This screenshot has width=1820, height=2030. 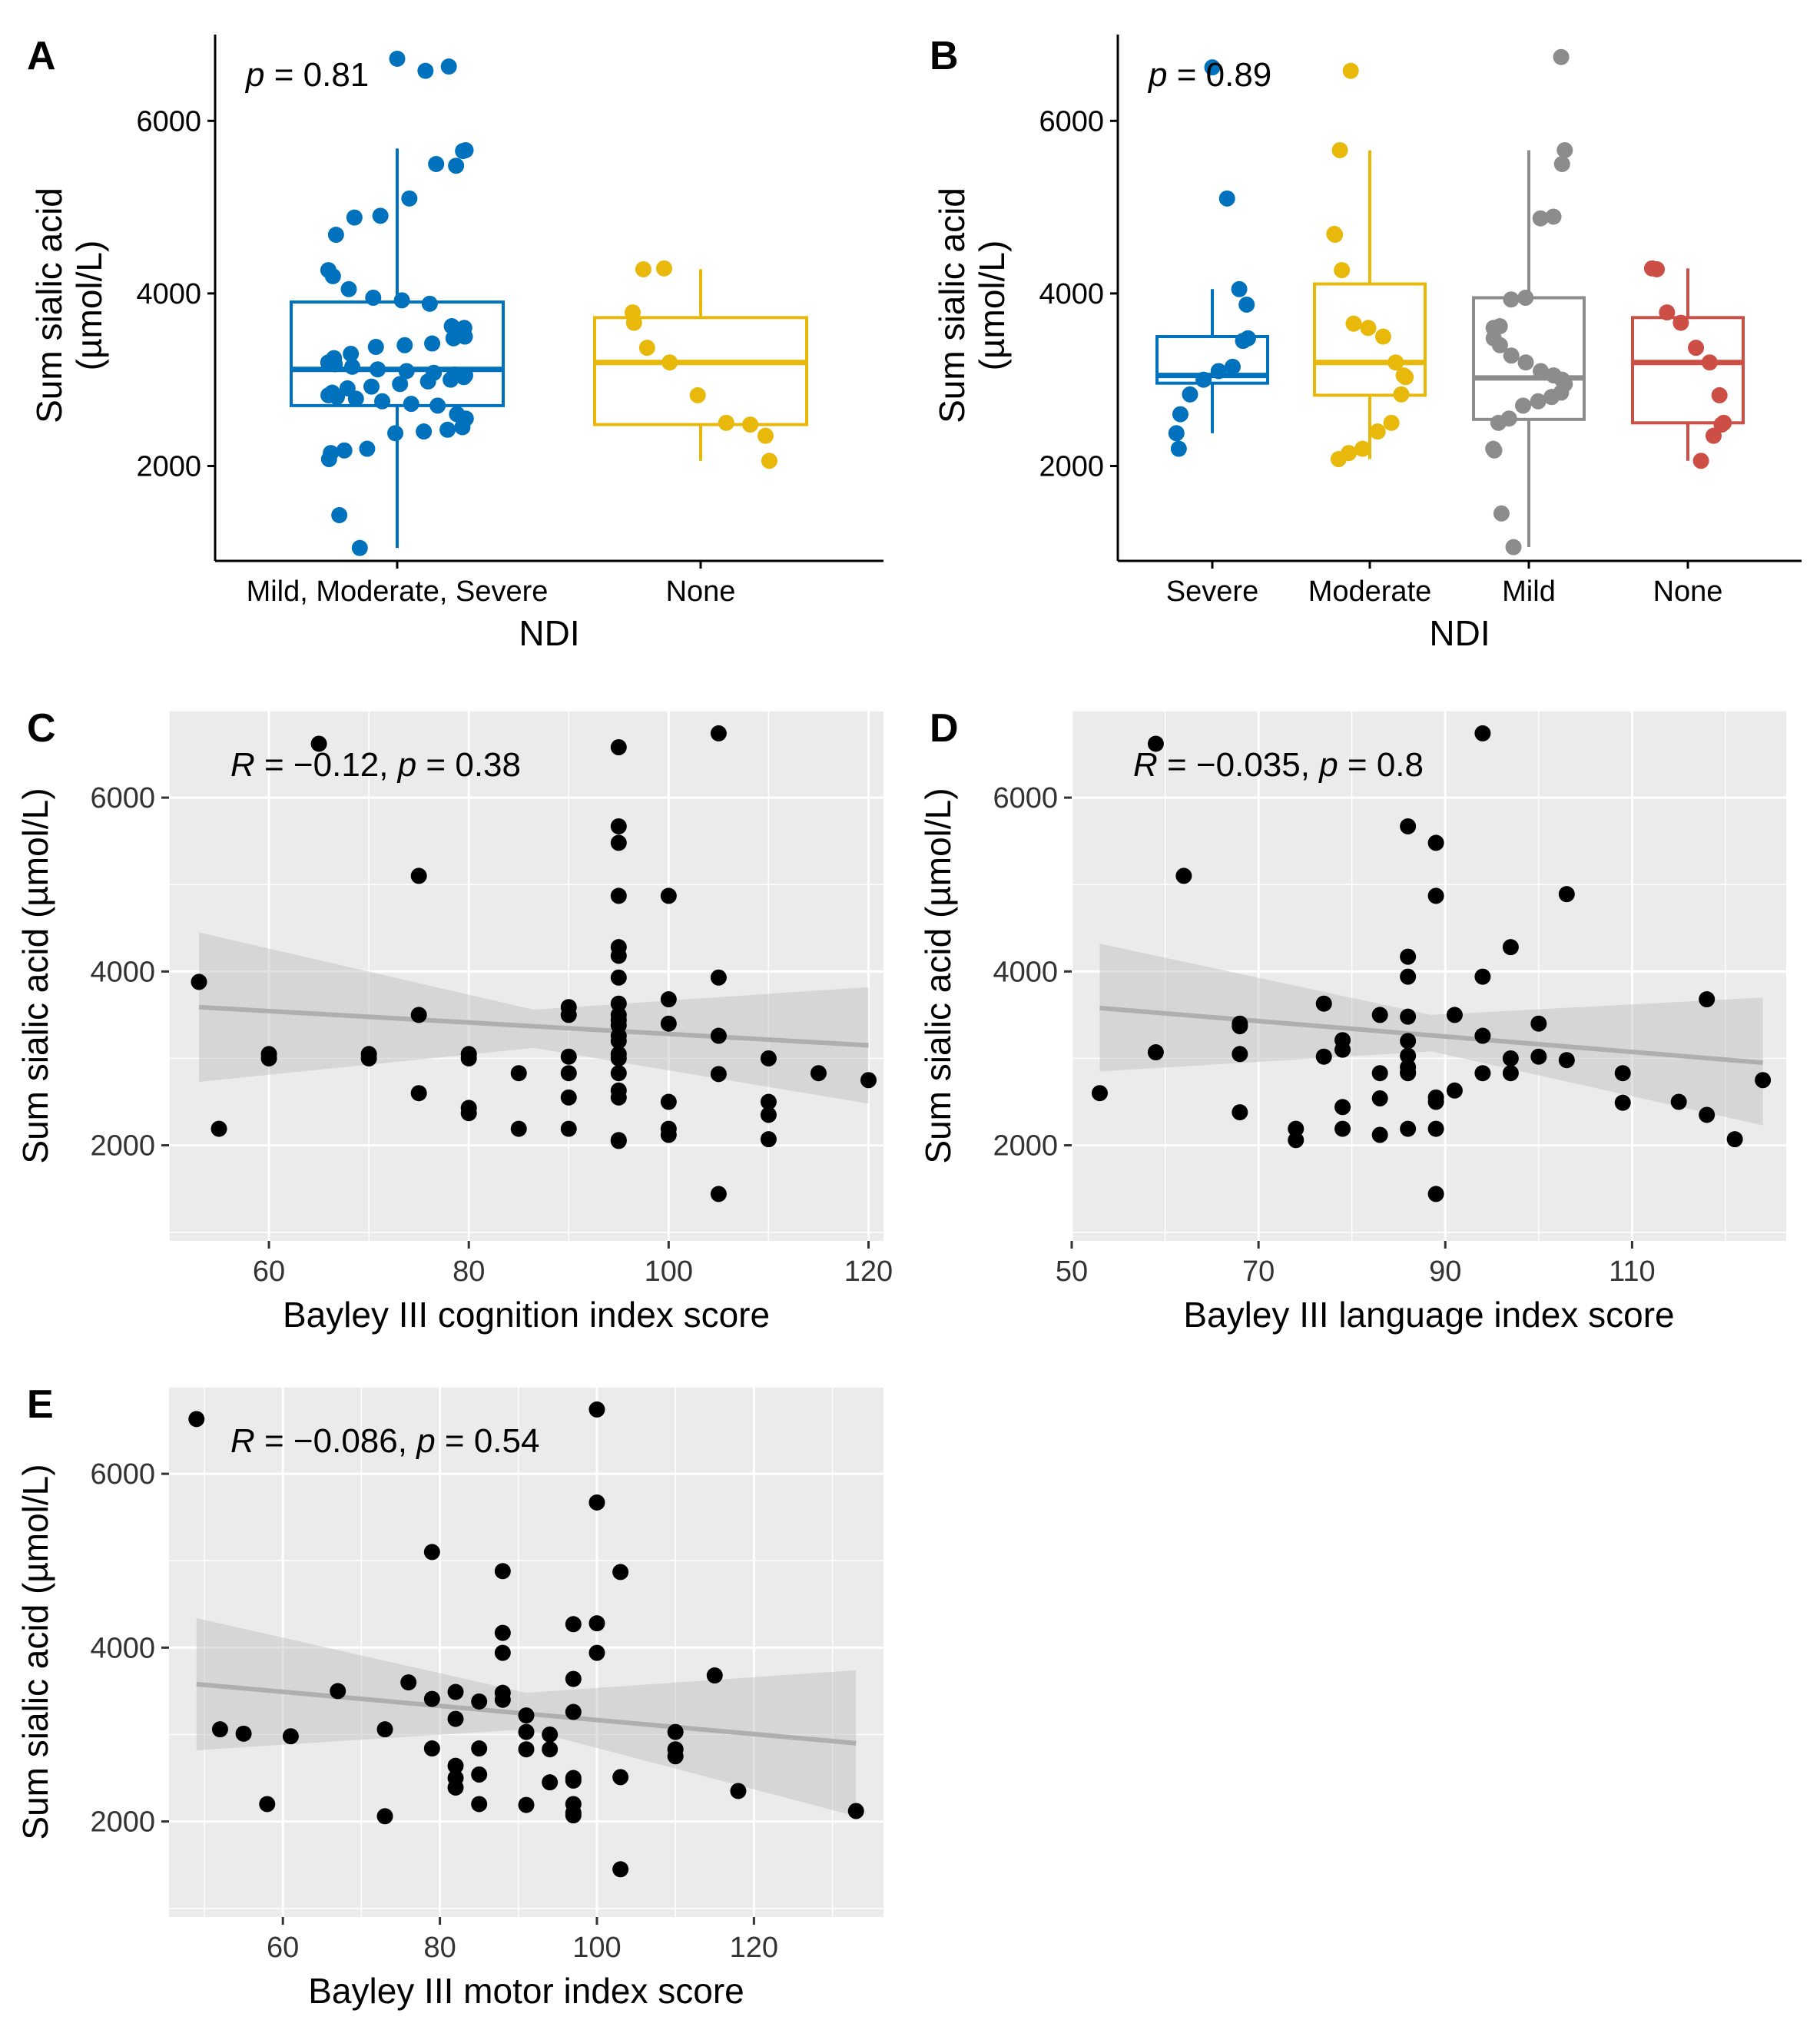 What do you see at coordinates (42, 56) in the screenshot?
I see `panel-label-a: A` at bounding box center [42, 56].